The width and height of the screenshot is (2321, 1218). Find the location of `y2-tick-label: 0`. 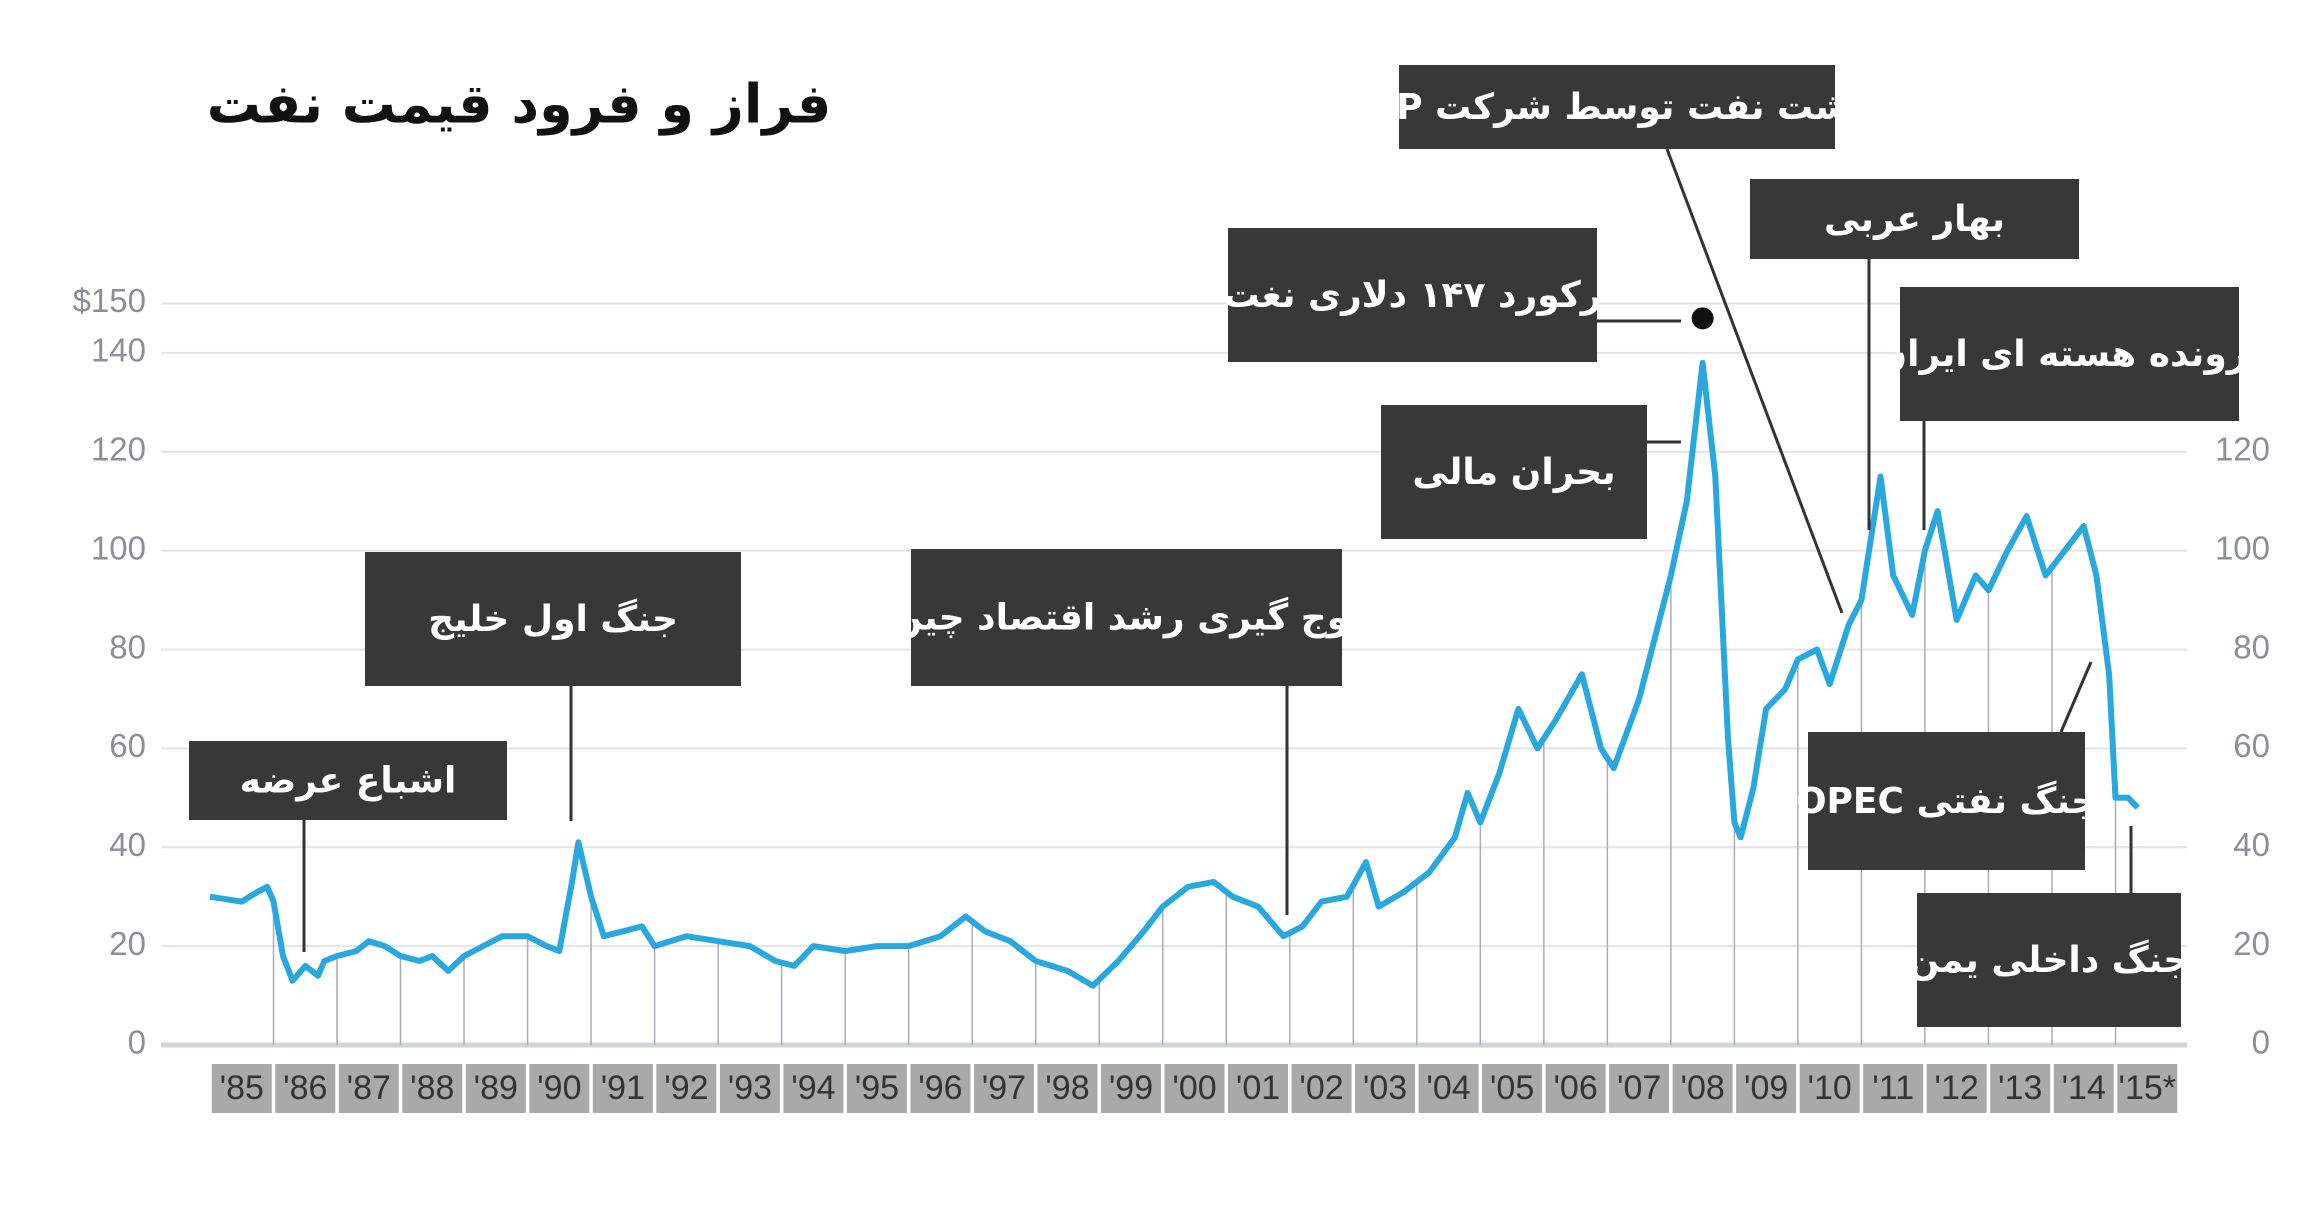

y2-tick-label: 0 is located at coordinates (2261, 1042).